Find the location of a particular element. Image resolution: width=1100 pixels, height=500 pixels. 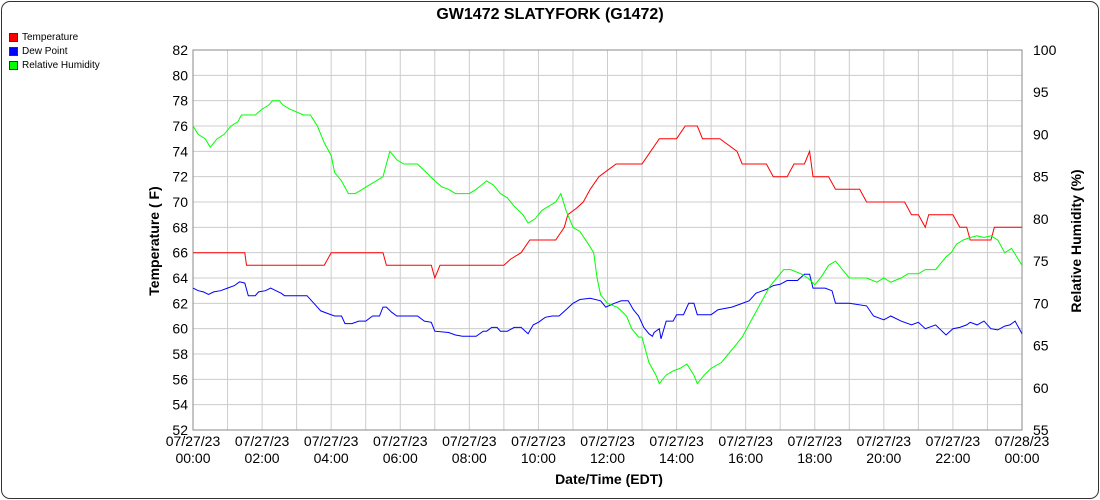

y-tick-left-64: 64 is located at coordinates (180, 278).